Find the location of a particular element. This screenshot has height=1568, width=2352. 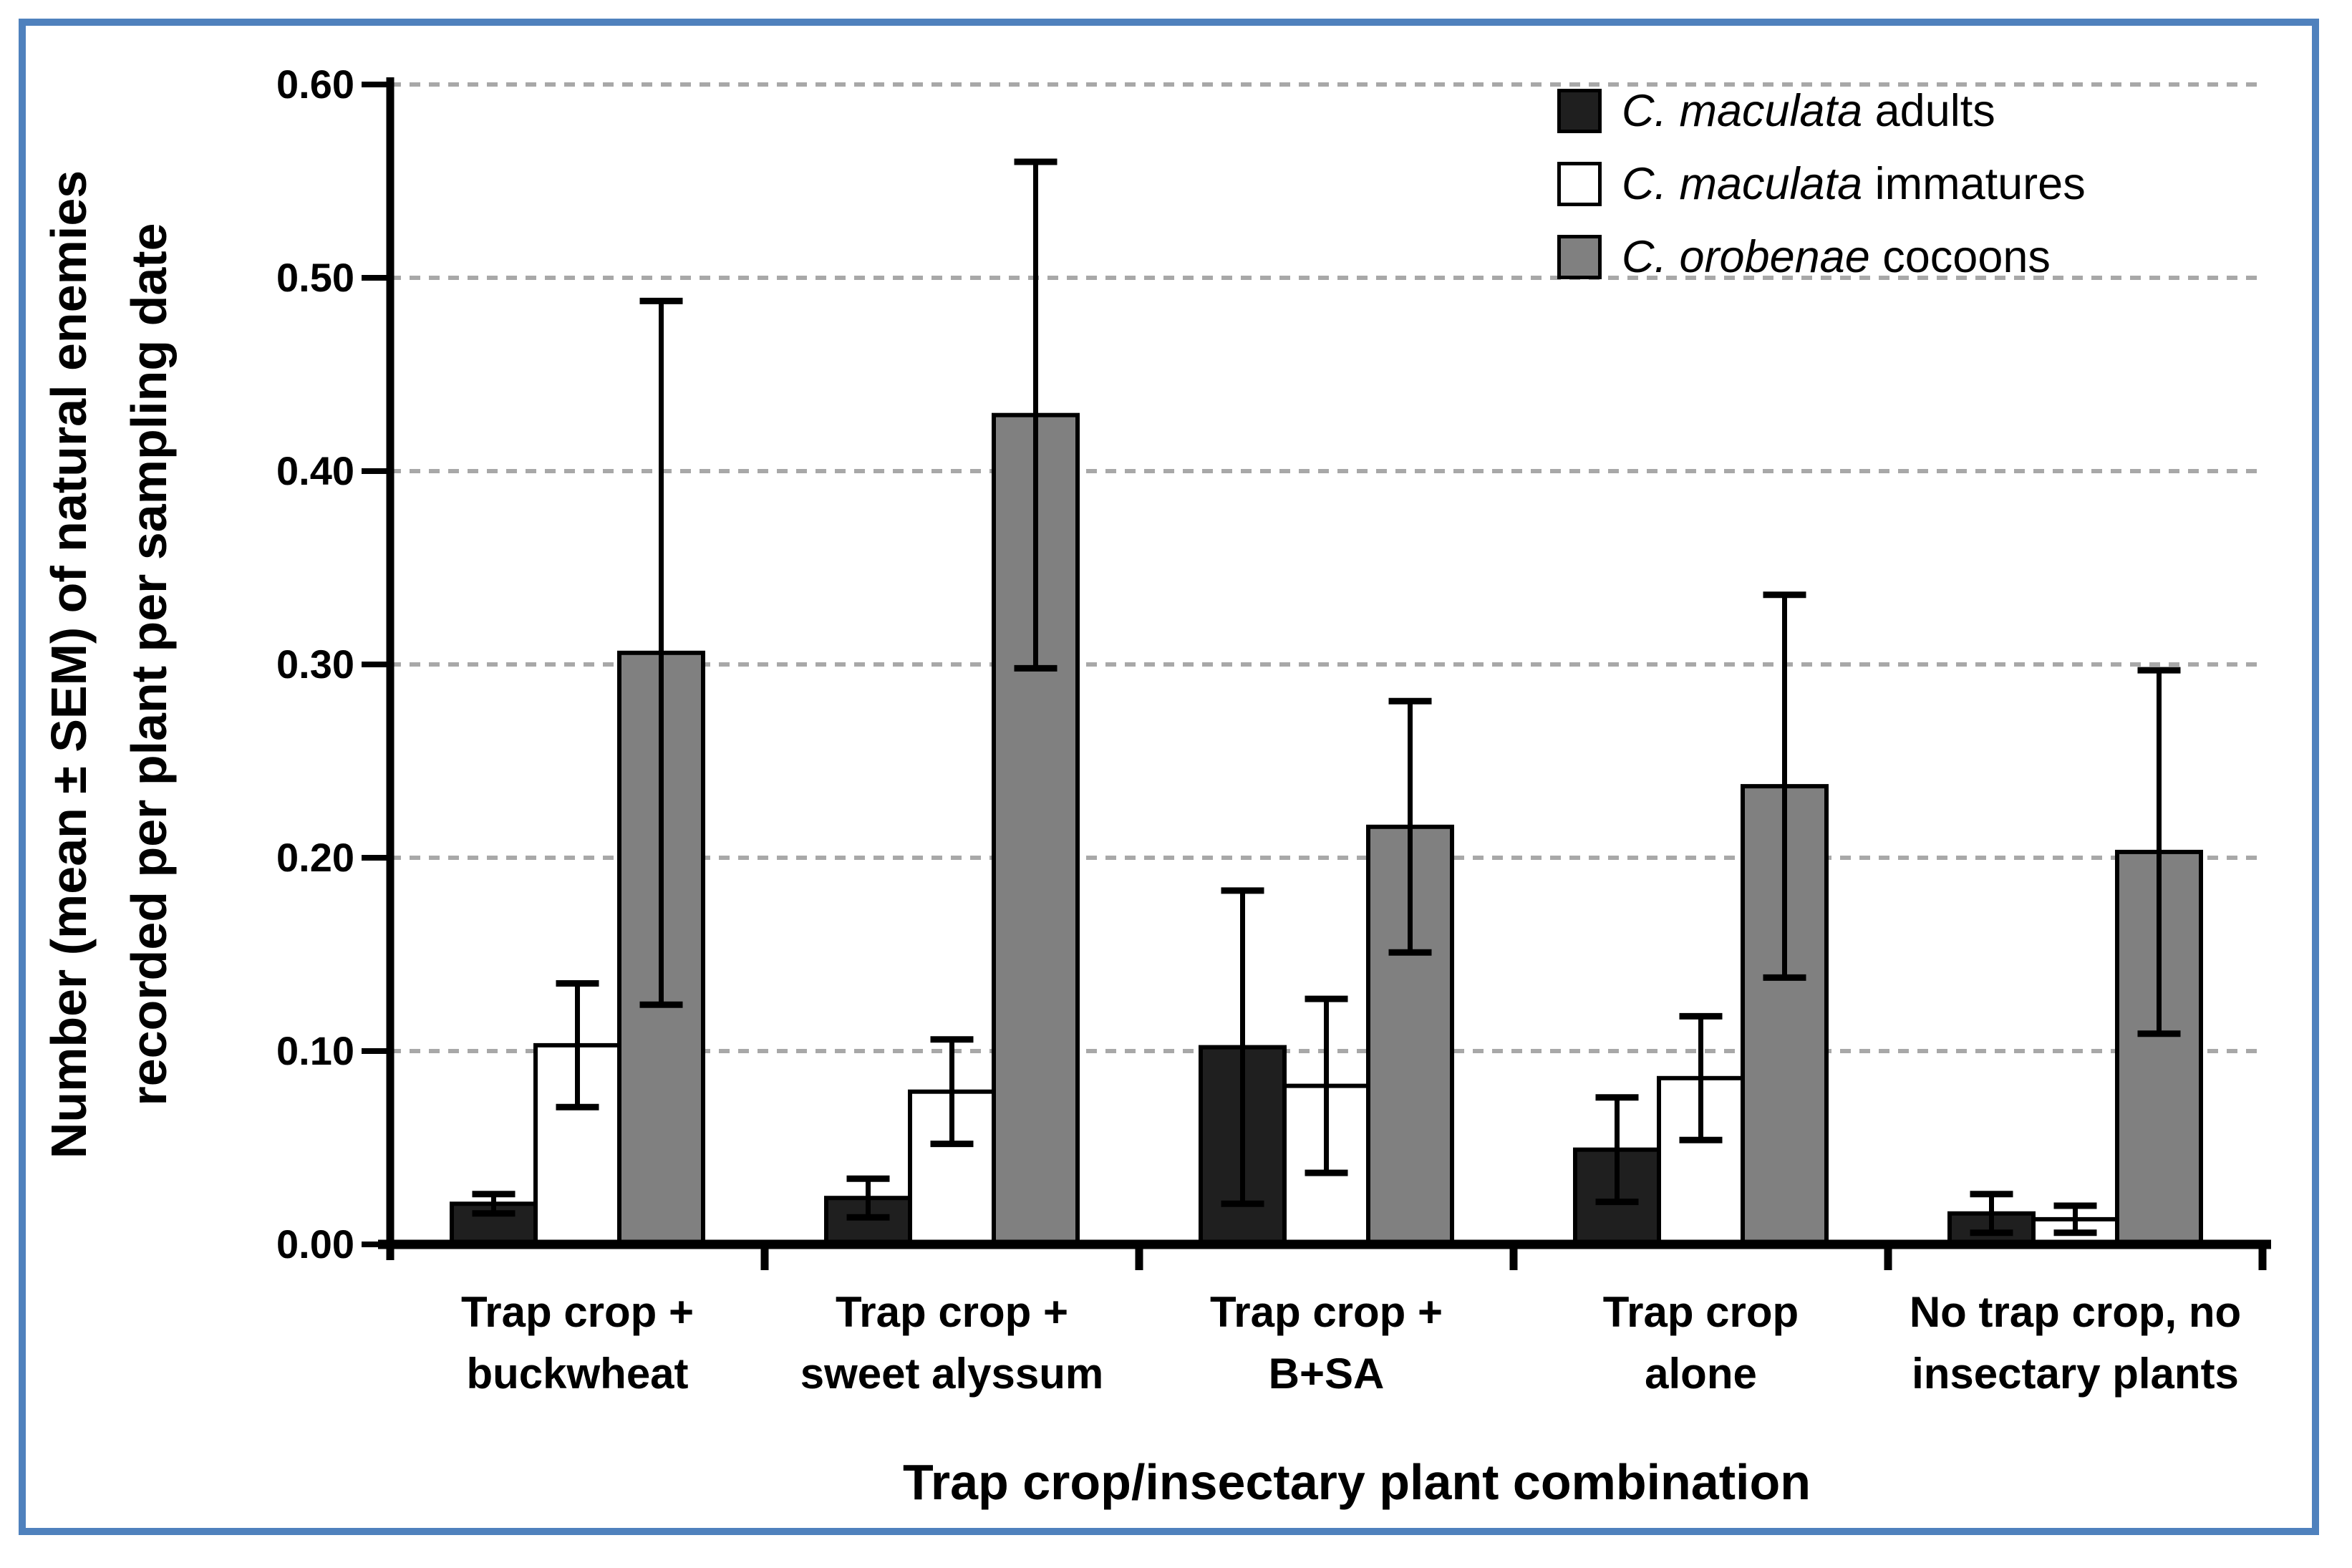

legend-swatch-white is located at coordinates (1579, 184).